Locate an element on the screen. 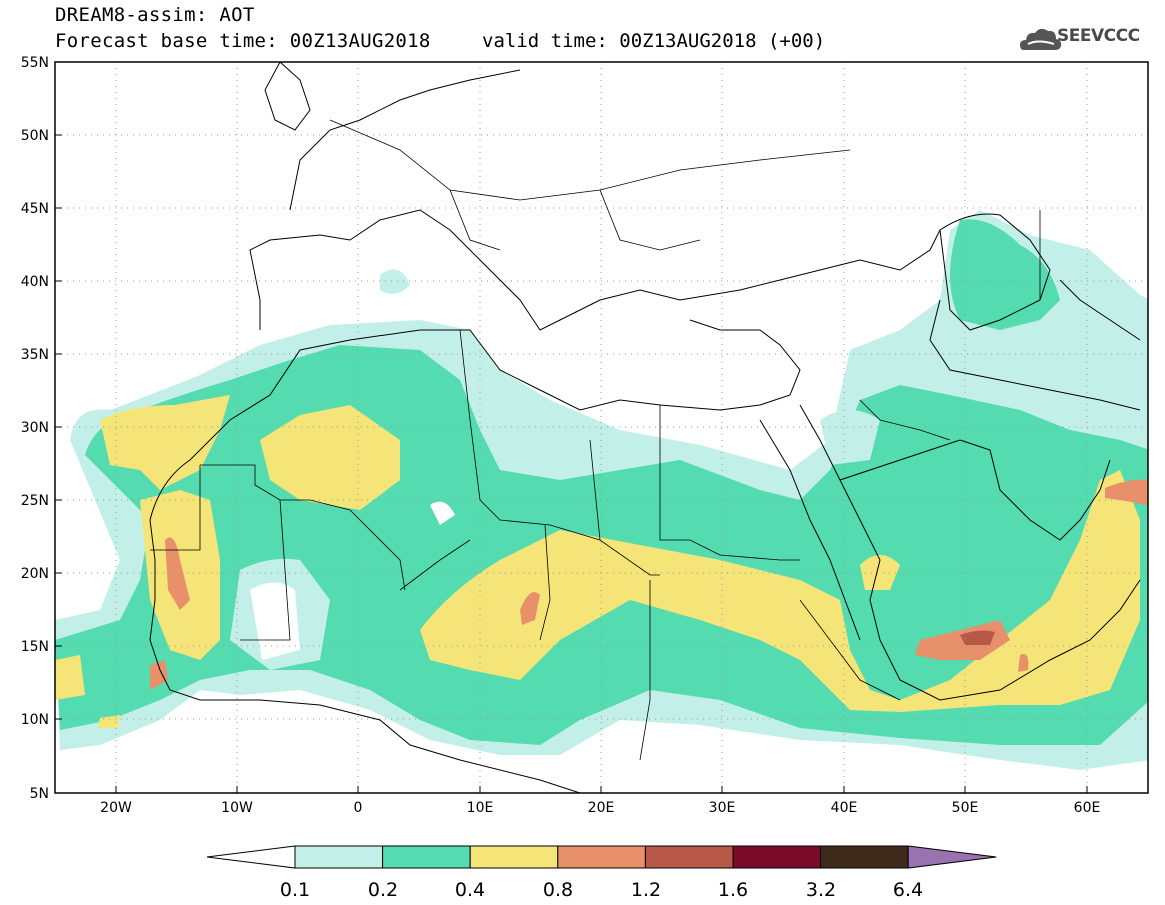  legend-swatches is located at coordinates (601, 857).